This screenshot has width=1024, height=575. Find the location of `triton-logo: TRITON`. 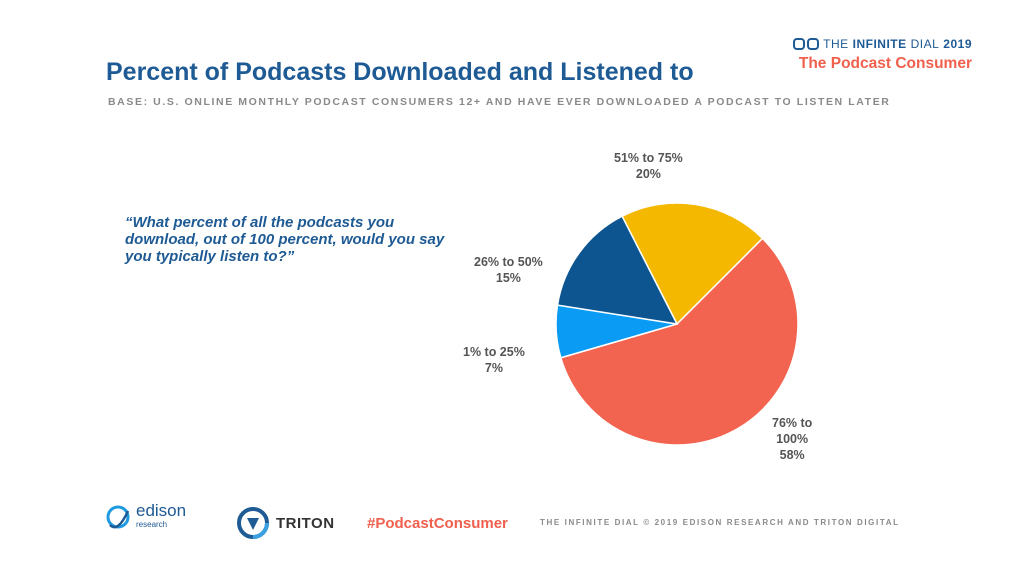

triton-logo: TRITON is located at coordinates (285, 523).